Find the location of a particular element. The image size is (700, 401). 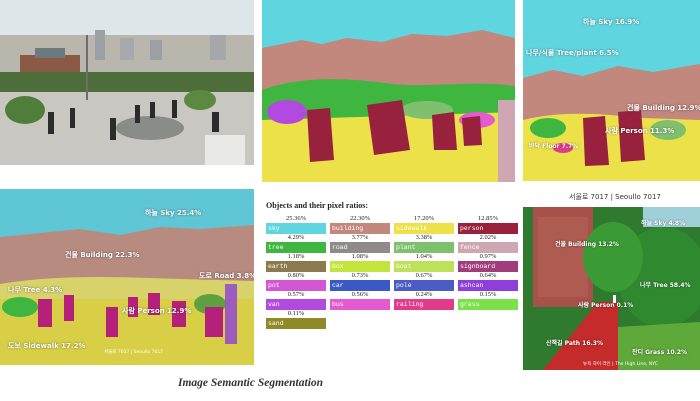

plaza-photo is located at coordinates (127, 82).